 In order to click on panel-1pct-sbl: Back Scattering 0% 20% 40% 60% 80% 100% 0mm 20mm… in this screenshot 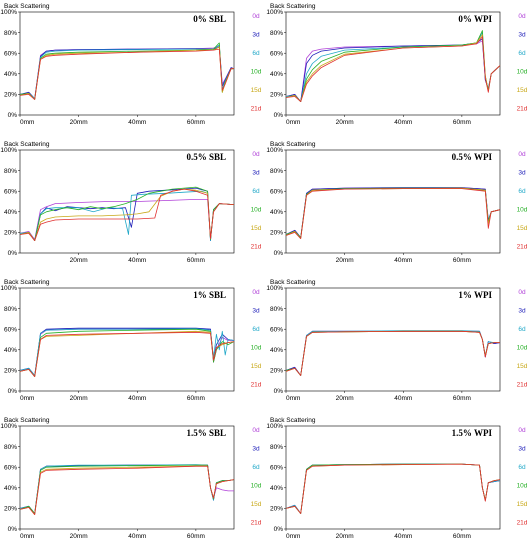, I will do `click(132, 343)`.